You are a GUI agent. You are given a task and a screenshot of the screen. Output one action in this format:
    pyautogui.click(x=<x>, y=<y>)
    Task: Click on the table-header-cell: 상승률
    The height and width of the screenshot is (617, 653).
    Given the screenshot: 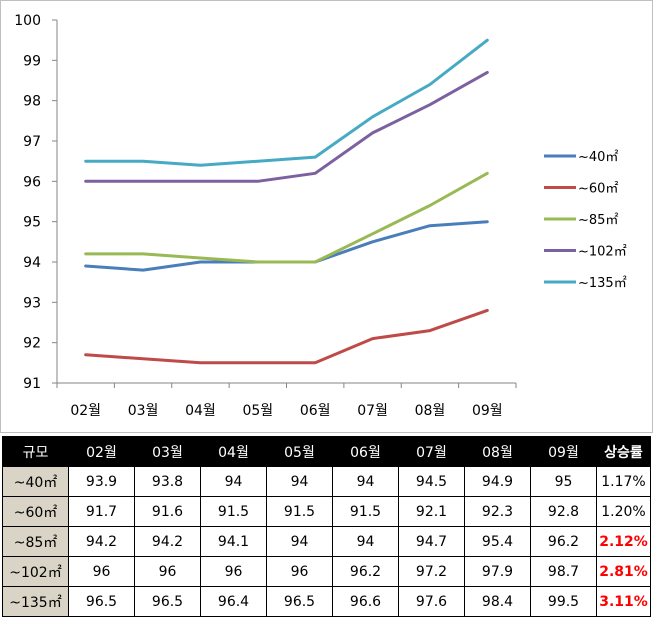 What is the action you would take?
    pyautogui.click(x=623, y=451)
    